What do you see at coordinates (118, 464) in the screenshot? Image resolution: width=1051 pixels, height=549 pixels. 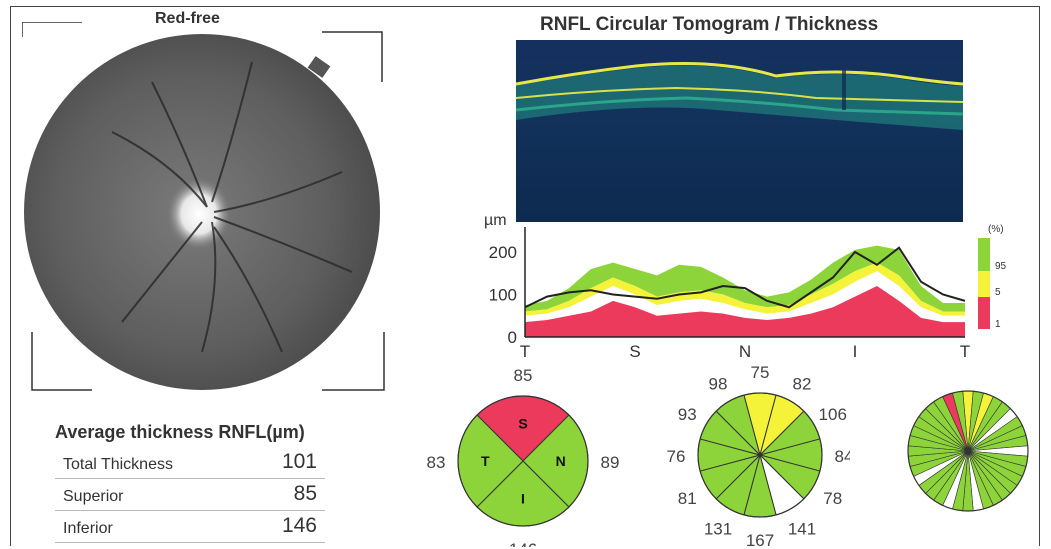 I see `row-label: Total Thickness` at bounding box center [118, 464].